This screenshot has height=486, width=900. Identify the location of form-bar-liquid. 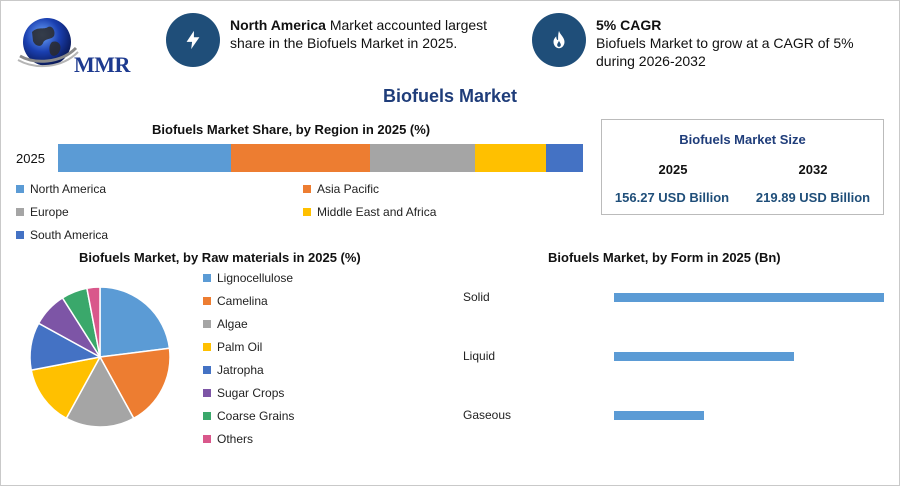
(704, 356).